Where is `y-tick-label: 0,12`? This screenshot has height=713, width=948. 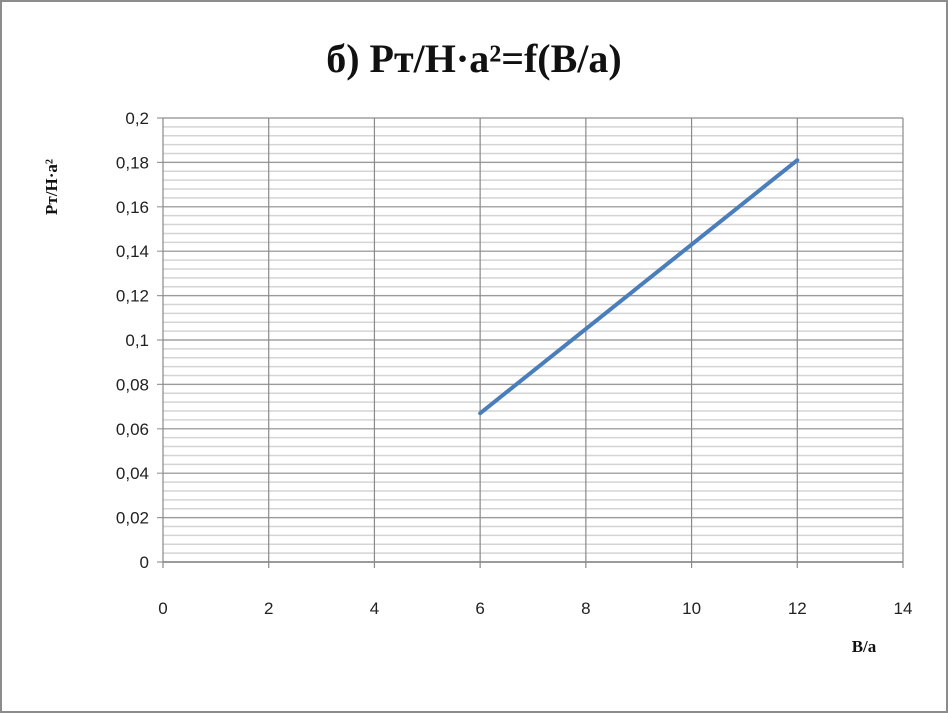 y-tick-label: 0,12 is located at coordinates (132, 296).